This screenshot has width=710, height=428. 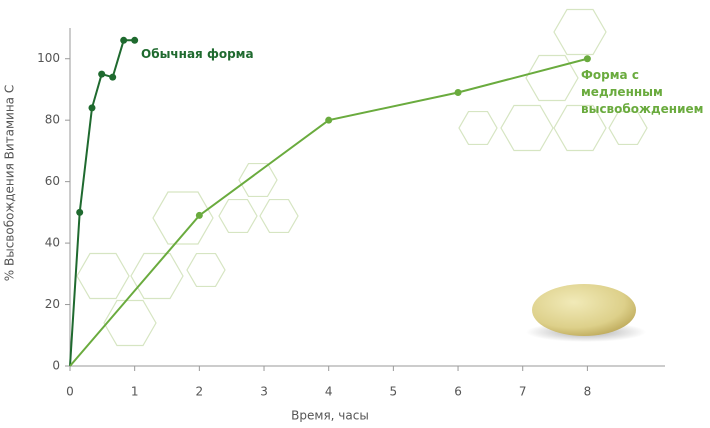 What do you see at coordinates (52, 243) in the screenshot?
I see `y-tick-label: 40` at bounding box center [52, 243].